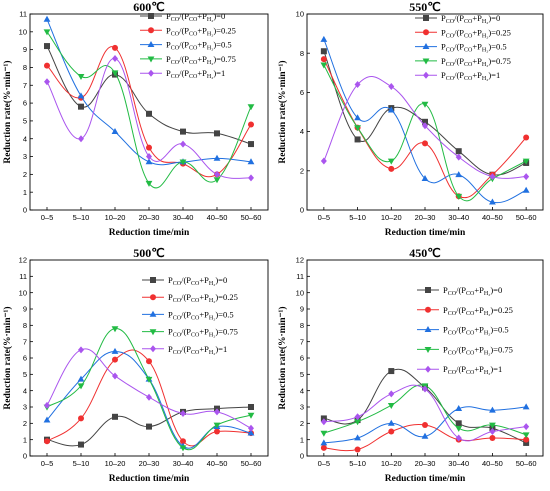  Describe the element at coordinates (201, 31) in the screenshot. I see `legend-label: PCO​/(PCO​+PH₂​)=0.25` at that location.